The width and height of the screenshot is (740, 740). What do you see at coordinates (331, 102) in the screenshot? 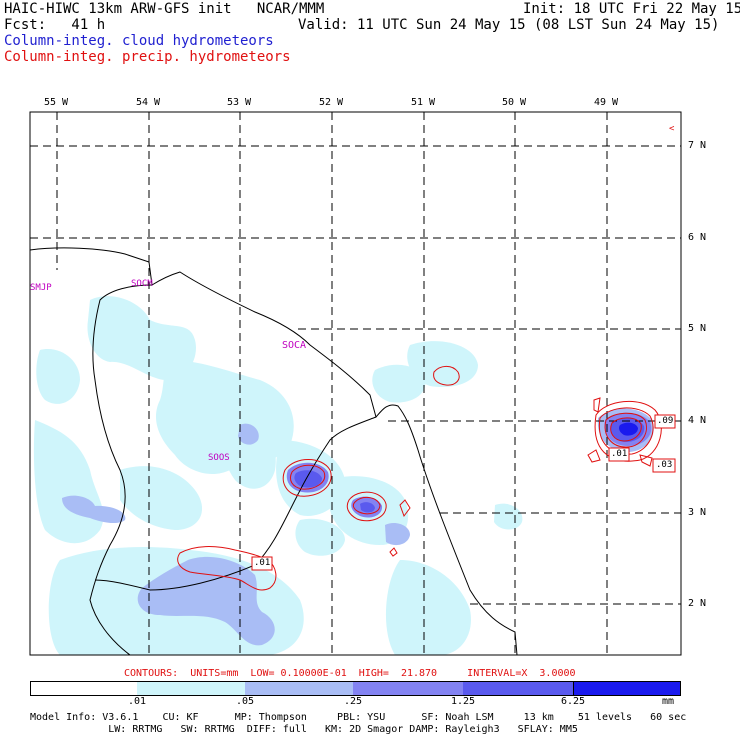
I see `lon-label: 52 W` at bounding box center [331, 102].